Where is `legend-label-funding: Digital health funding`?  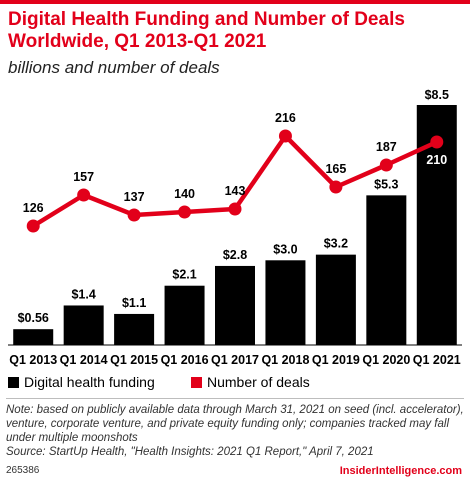 legend-label-funding: Digital health funding is located at coordinates (89, 382).